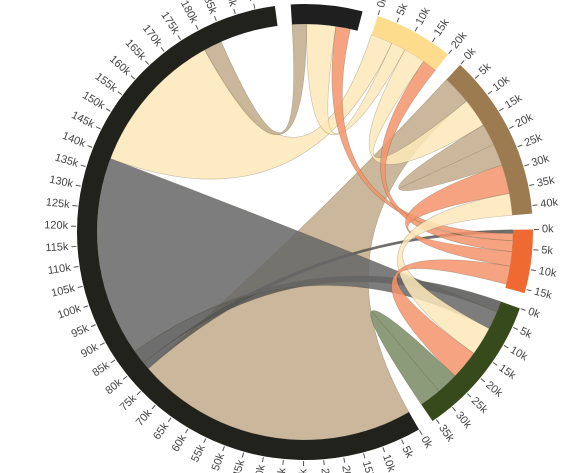 This screenshot has height=473, width=579. Describe the element at coordinates (58, 203) in the screenshot. I see `tick-label: 125k` at that location.